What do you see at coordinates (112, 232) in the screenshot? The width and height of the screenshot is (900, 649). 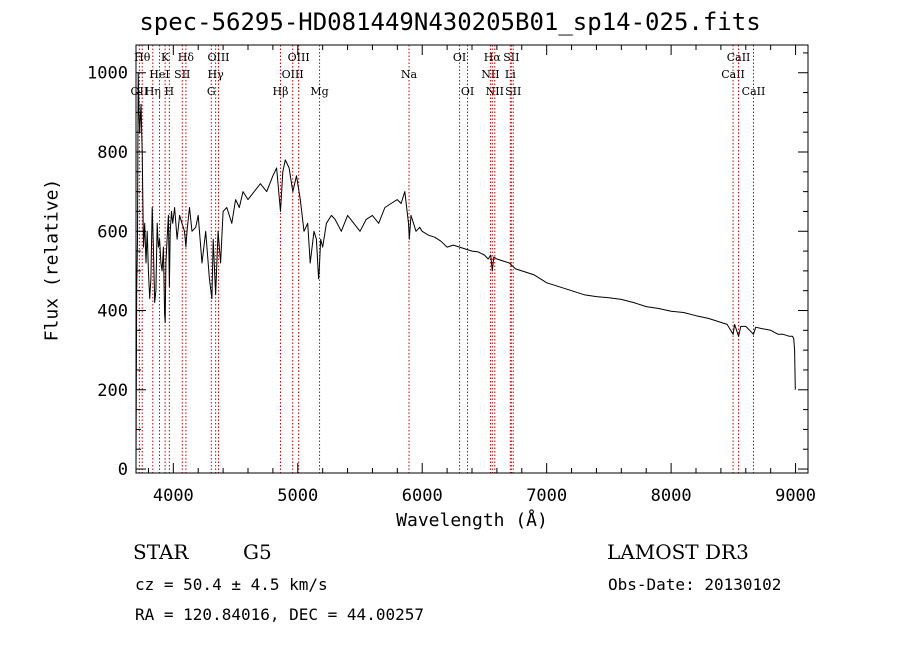 I see `y-tick-label: 600` at bounding box center [112, 232].